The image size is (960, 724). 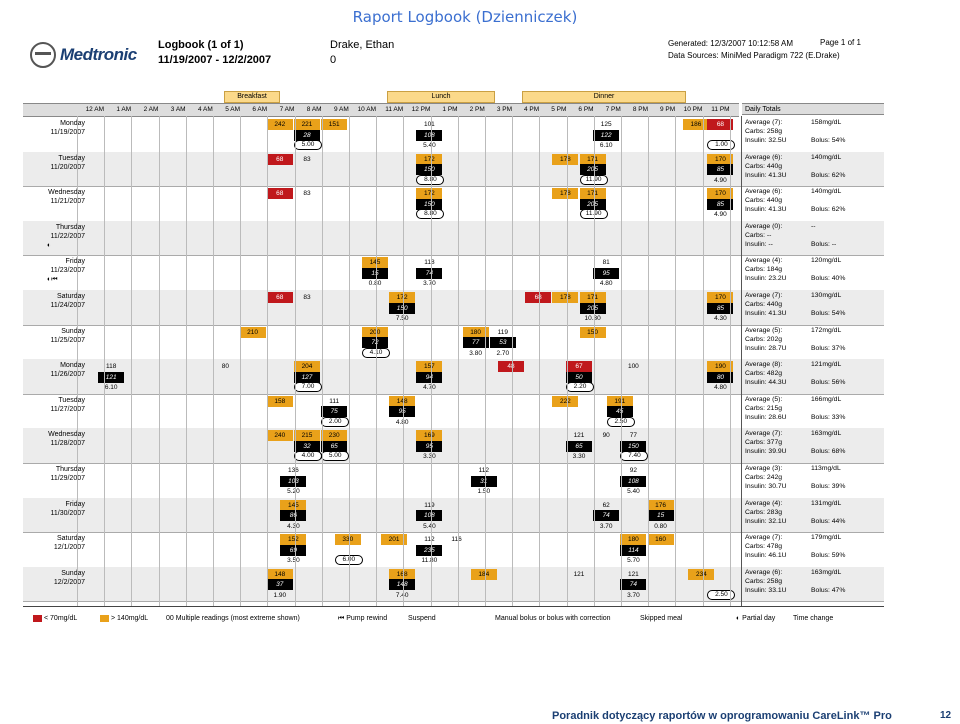 I want to click on totals-carbs: Carbs: 242g, so click(x=764, y=477).